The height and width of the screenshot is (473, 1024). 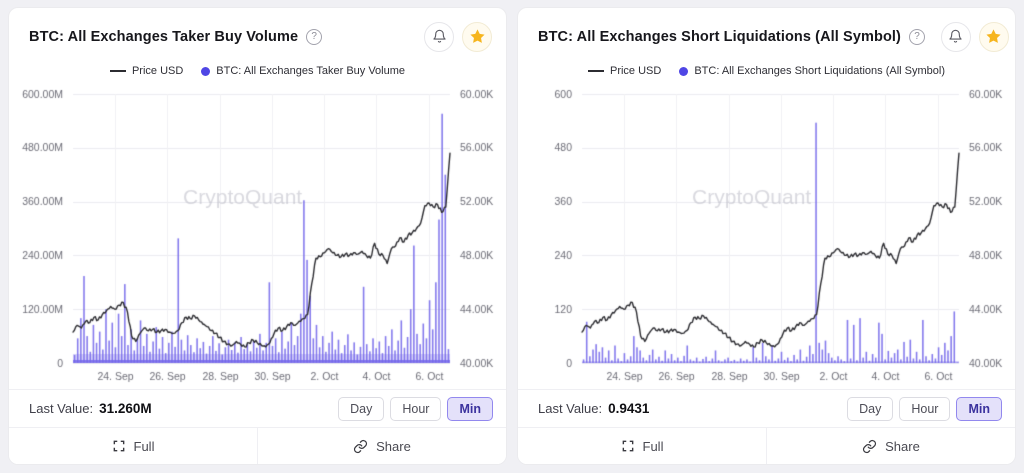 What do you see at coordinates (766, 408) in the screenshot?
I see `lastvalue-row: Last Value: 0.9431 Day Hour Min` at bounding box center [766, 408].